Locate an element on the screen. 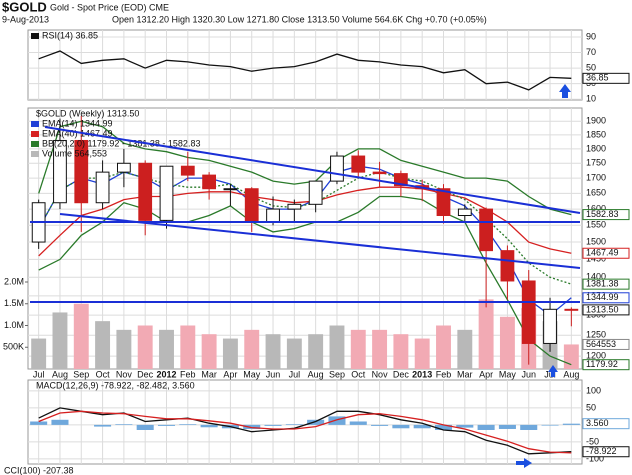 The width and height of the screenshot is (632, 475). arrow-up is located at coordinates (565, 91).